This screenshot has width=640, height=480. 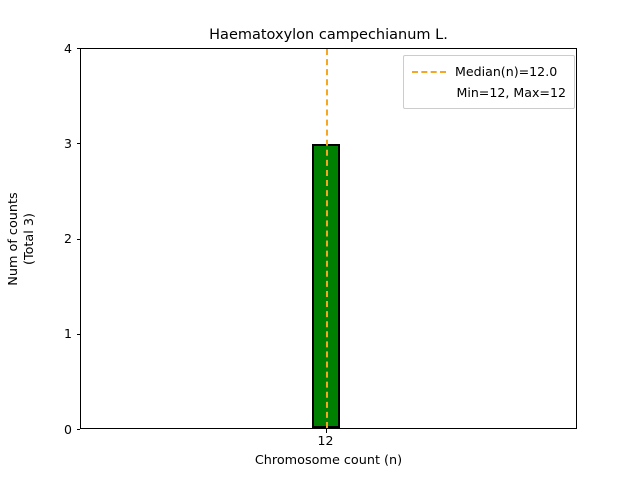 What do you see at coordinates (29, 238) in the screenshot?
I see `y-axis-label-line2: (Total 3)` at bounding box center [29, 238].